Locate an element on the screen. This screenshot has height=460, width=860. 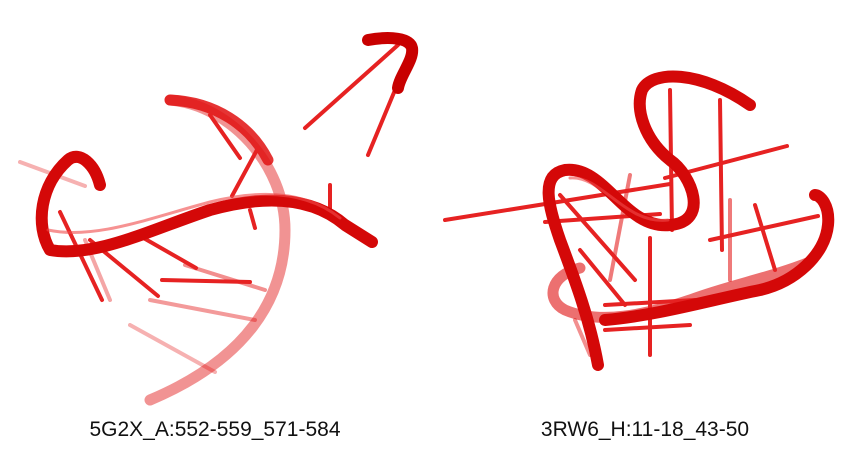
structure-caption-right: 3RW6_H:11-18_43-50 is located at coordinates (645, 429).